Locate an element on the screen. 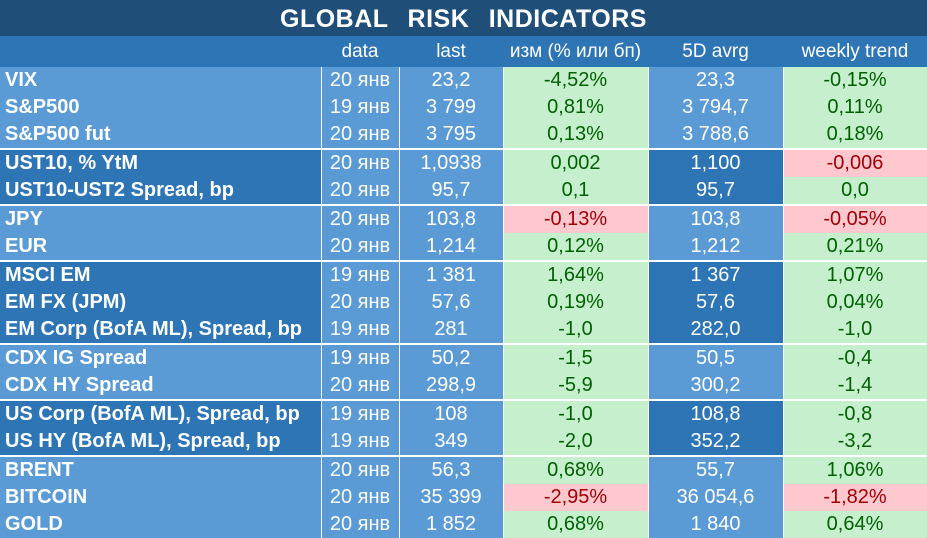 The width and height of the screenshot is (927, 538). weekly-trend-cell: 1,07% is located at coordinates (855, 274).